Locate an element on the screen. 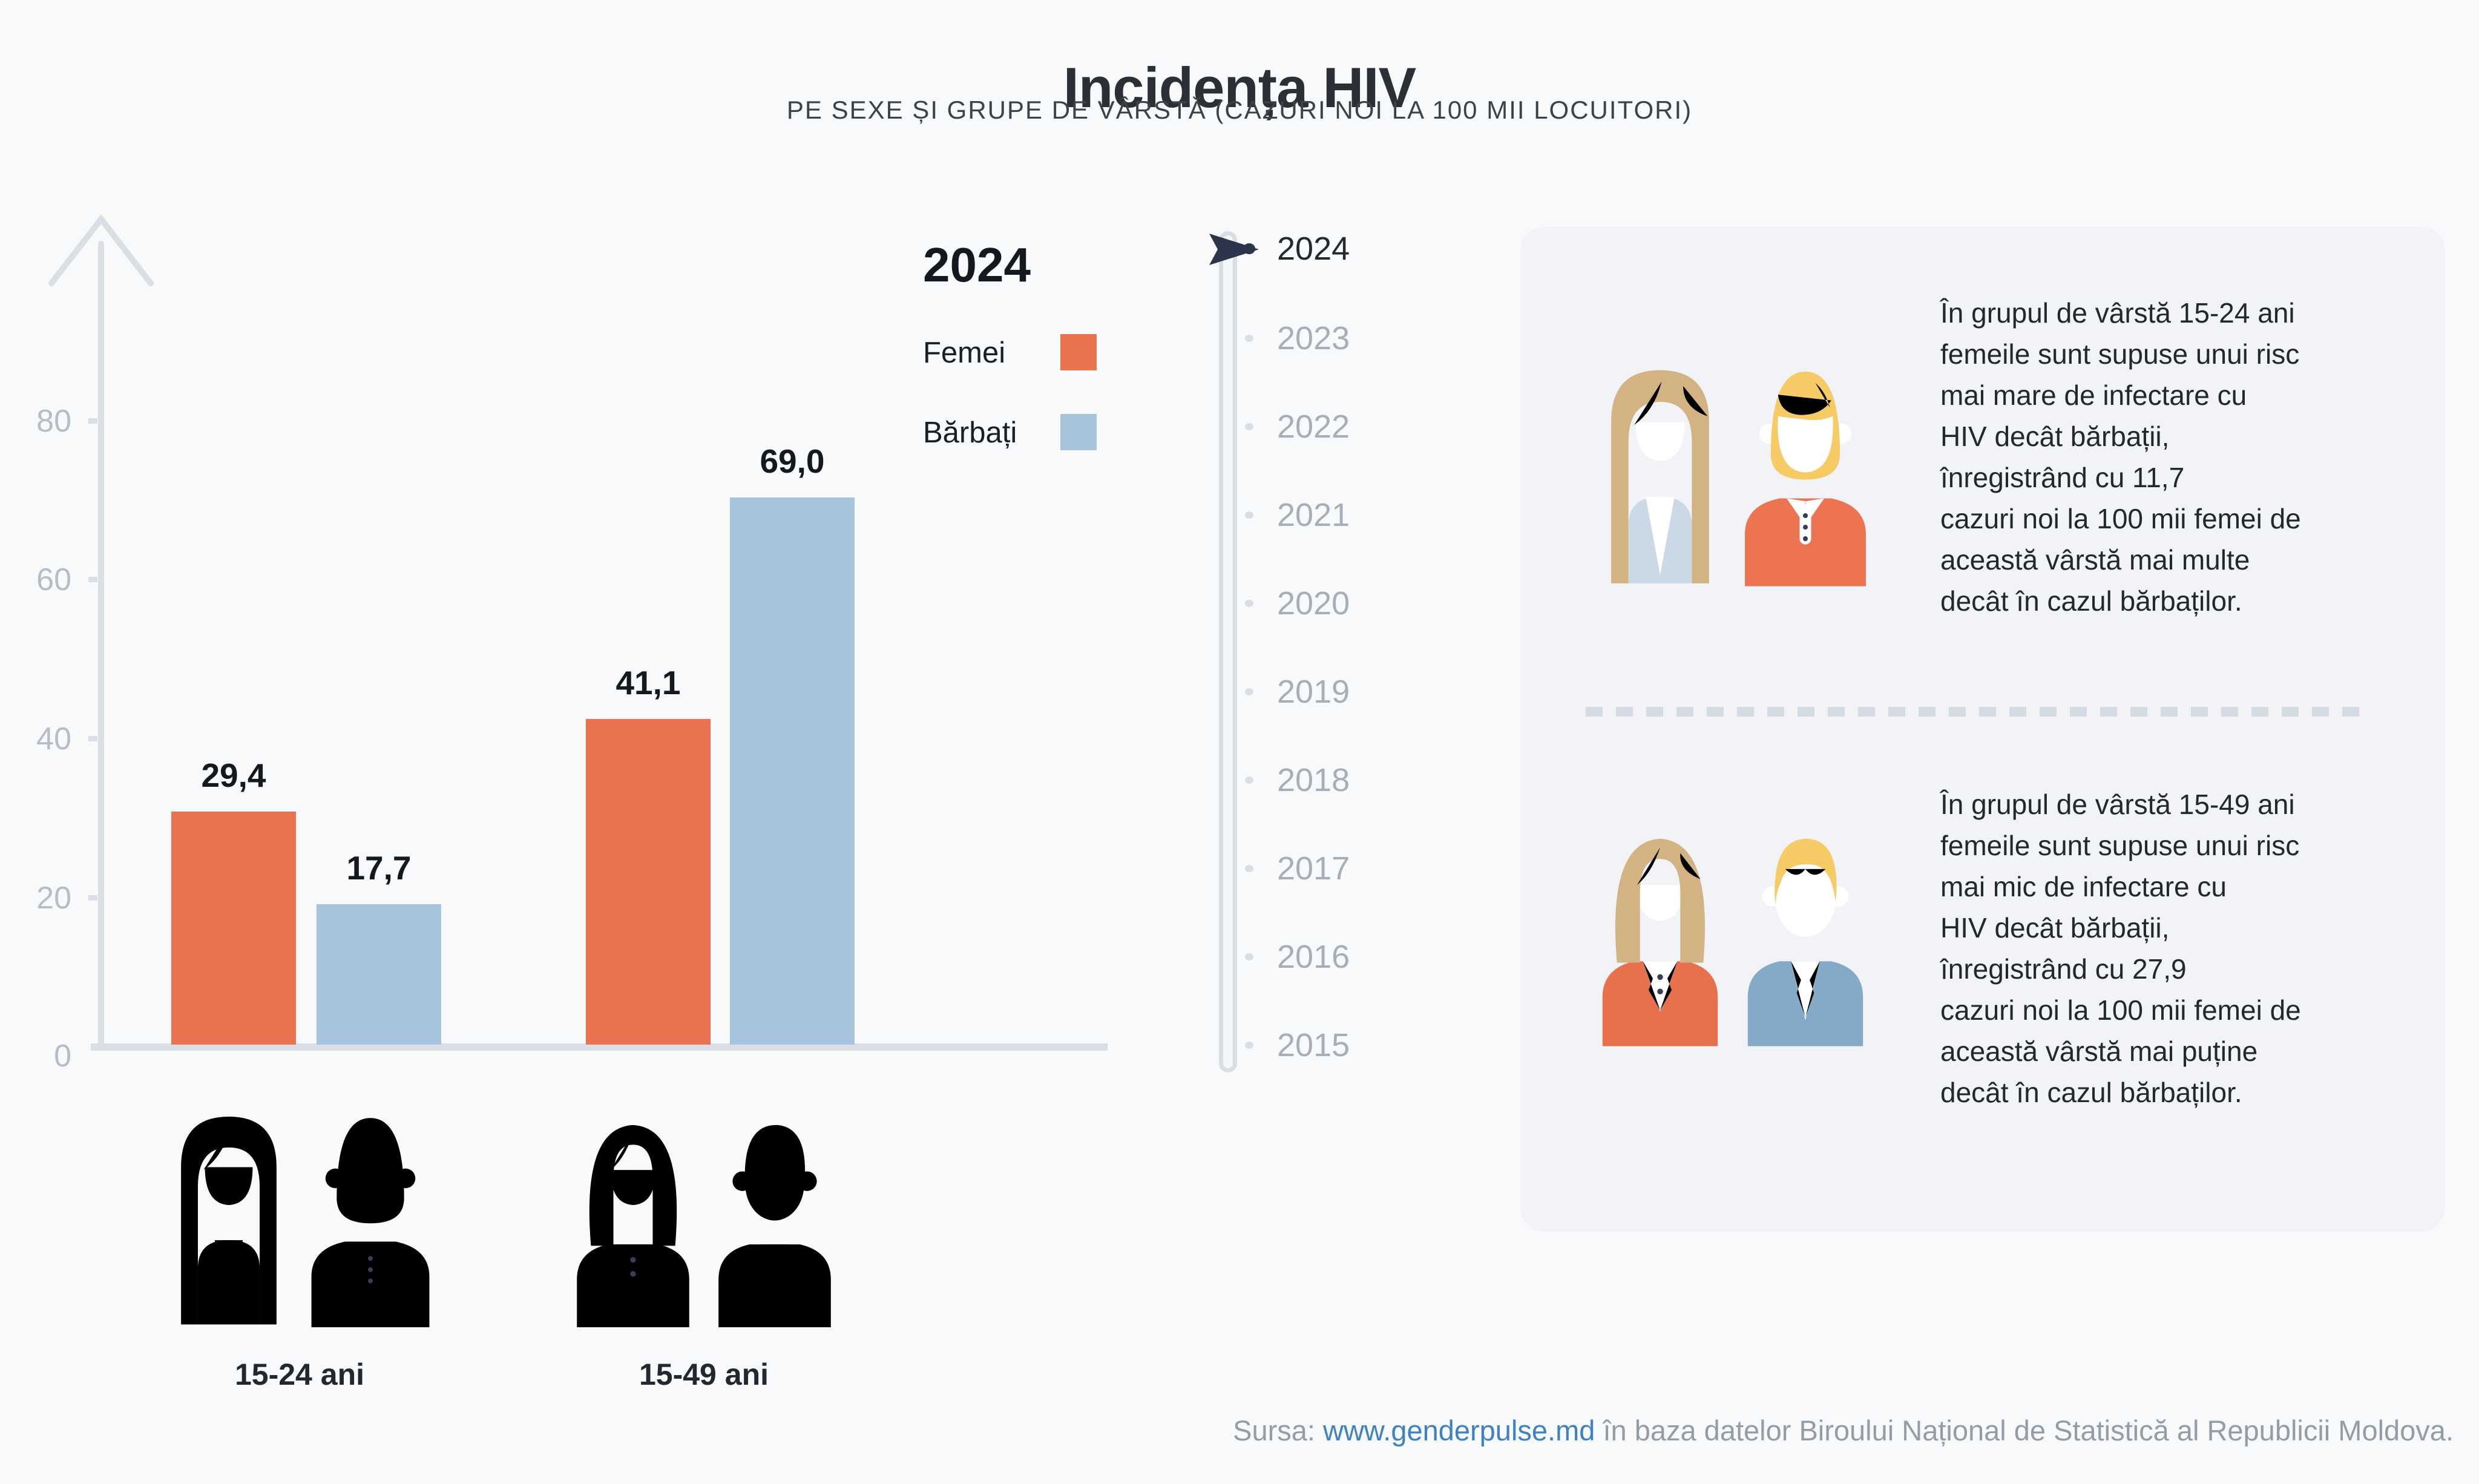 The height and width of the screenshot is (1484, 2479). bar-value-label: 17,7 is located at coordinates (379, 868).